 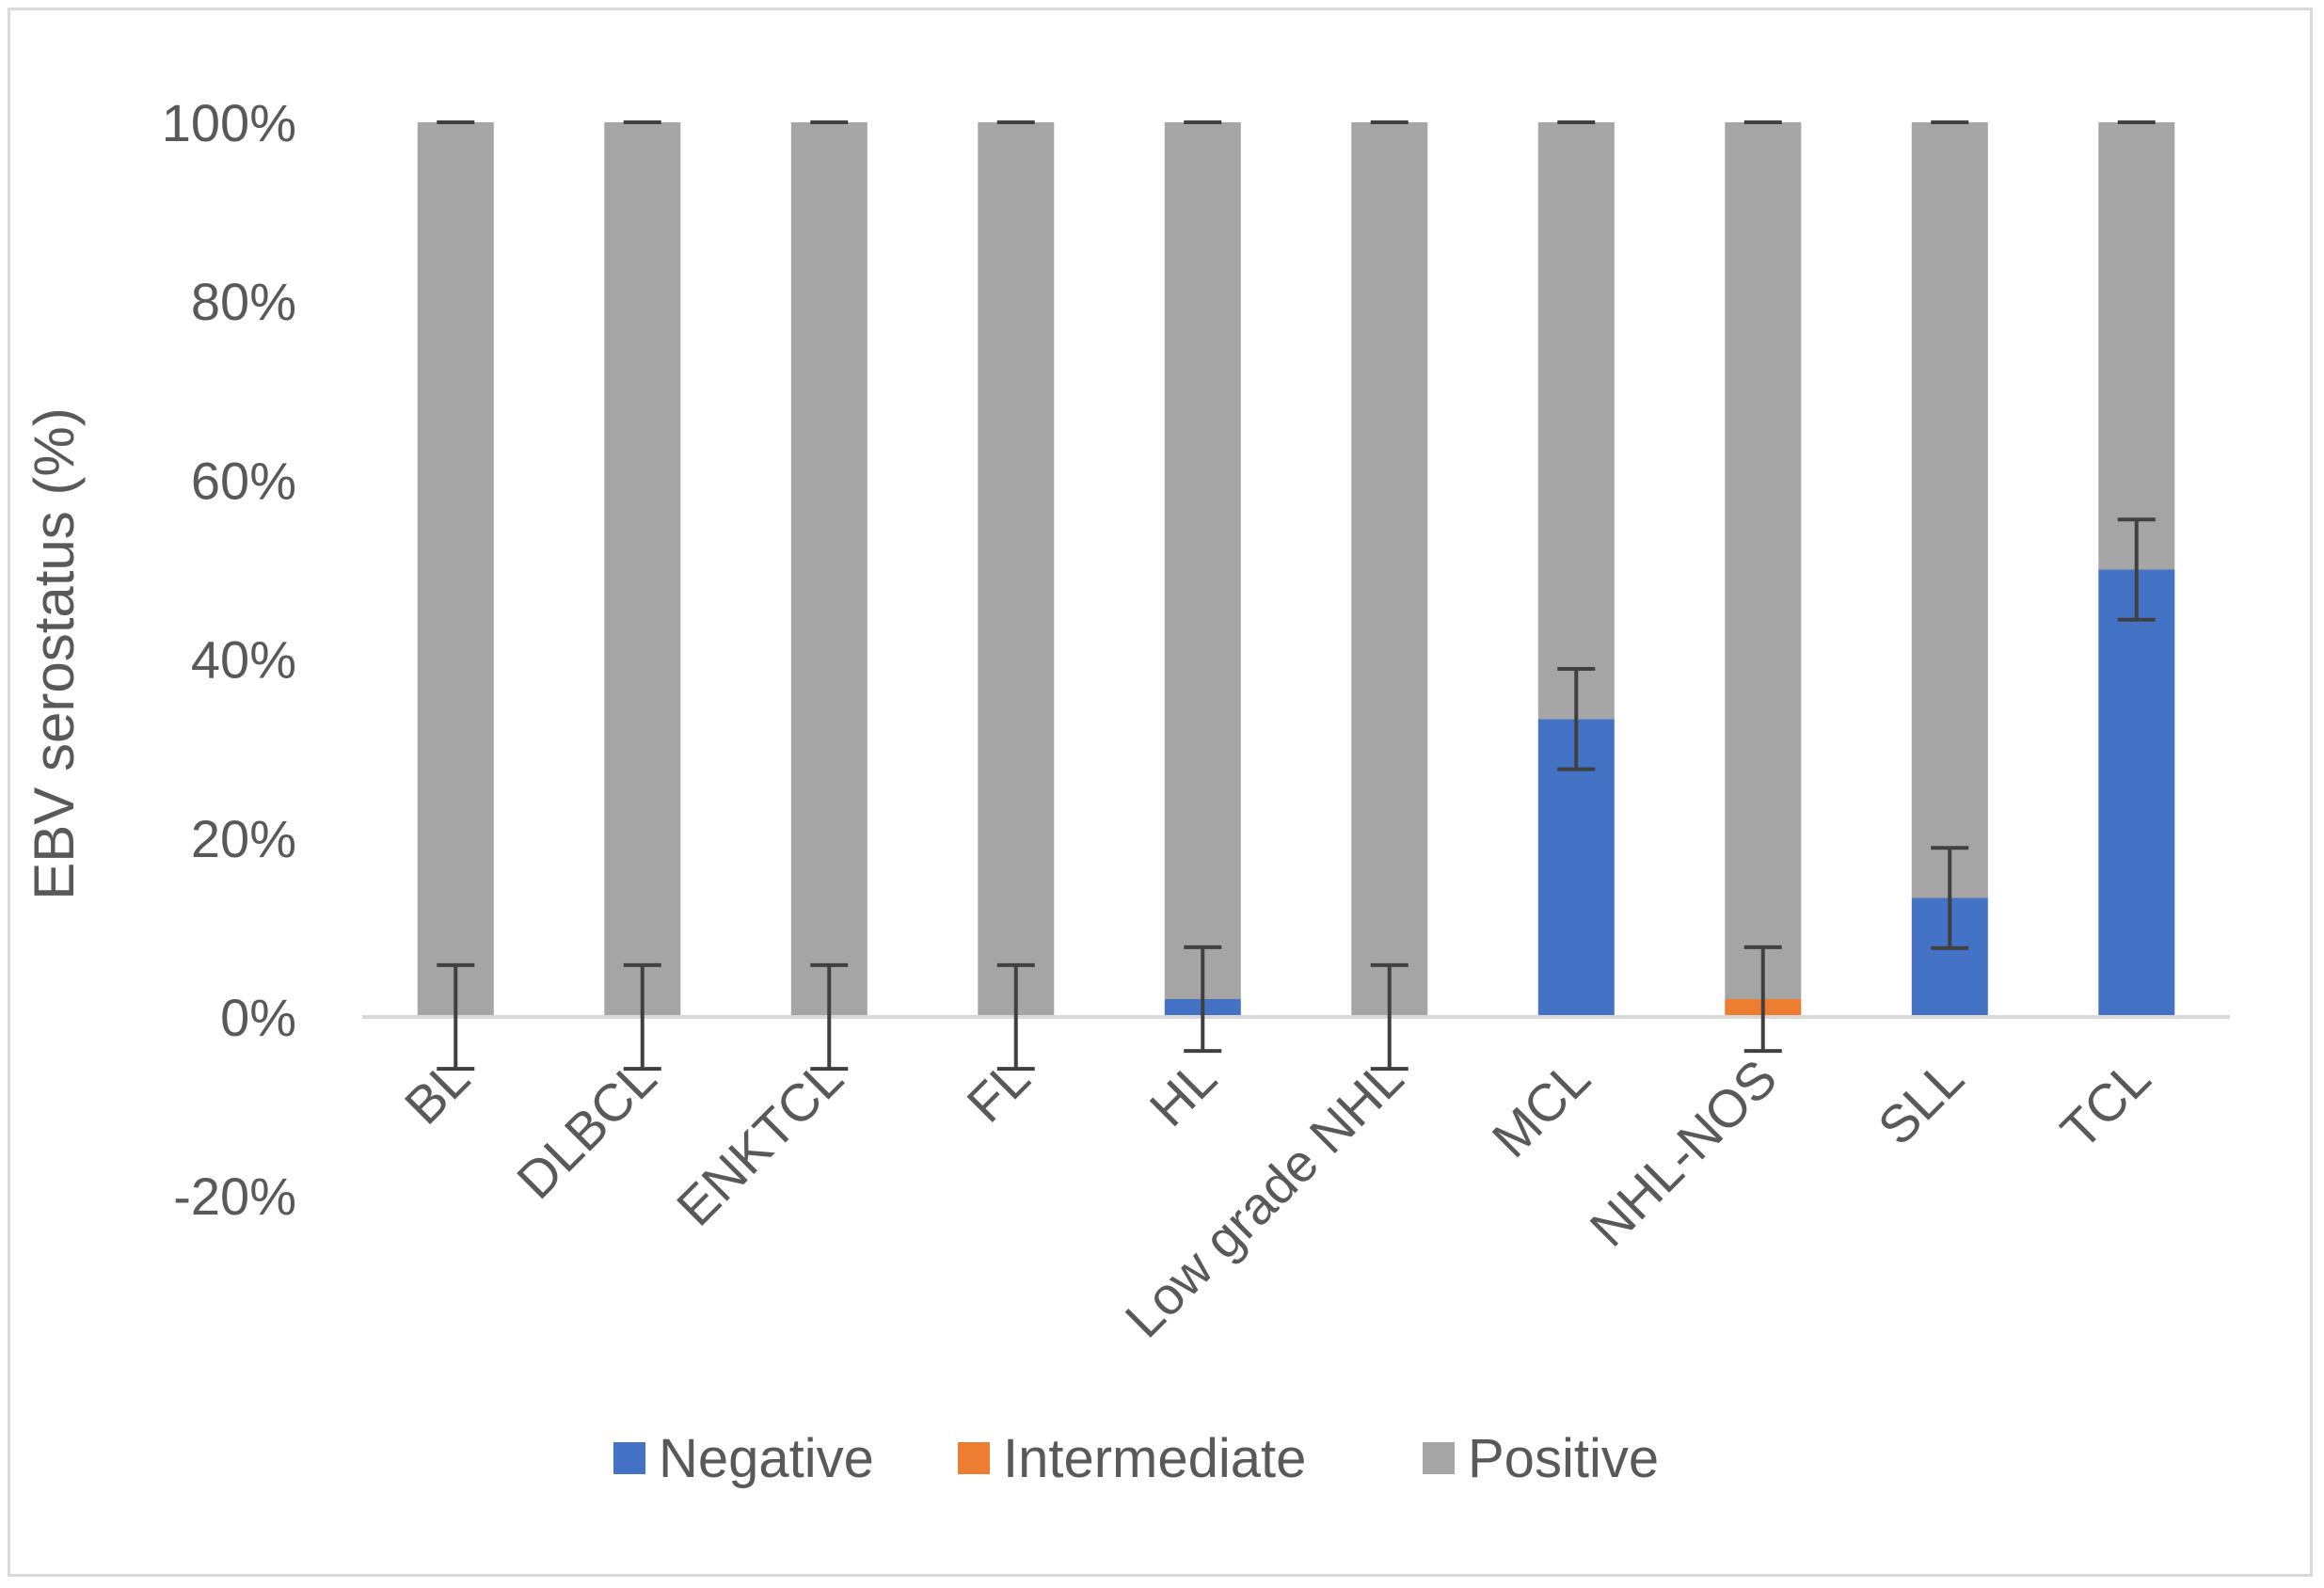 What do you see at coordinates (456, 1017) in the screenshot?
I see `error-bar-bl` at bounding box center [456, 1017].